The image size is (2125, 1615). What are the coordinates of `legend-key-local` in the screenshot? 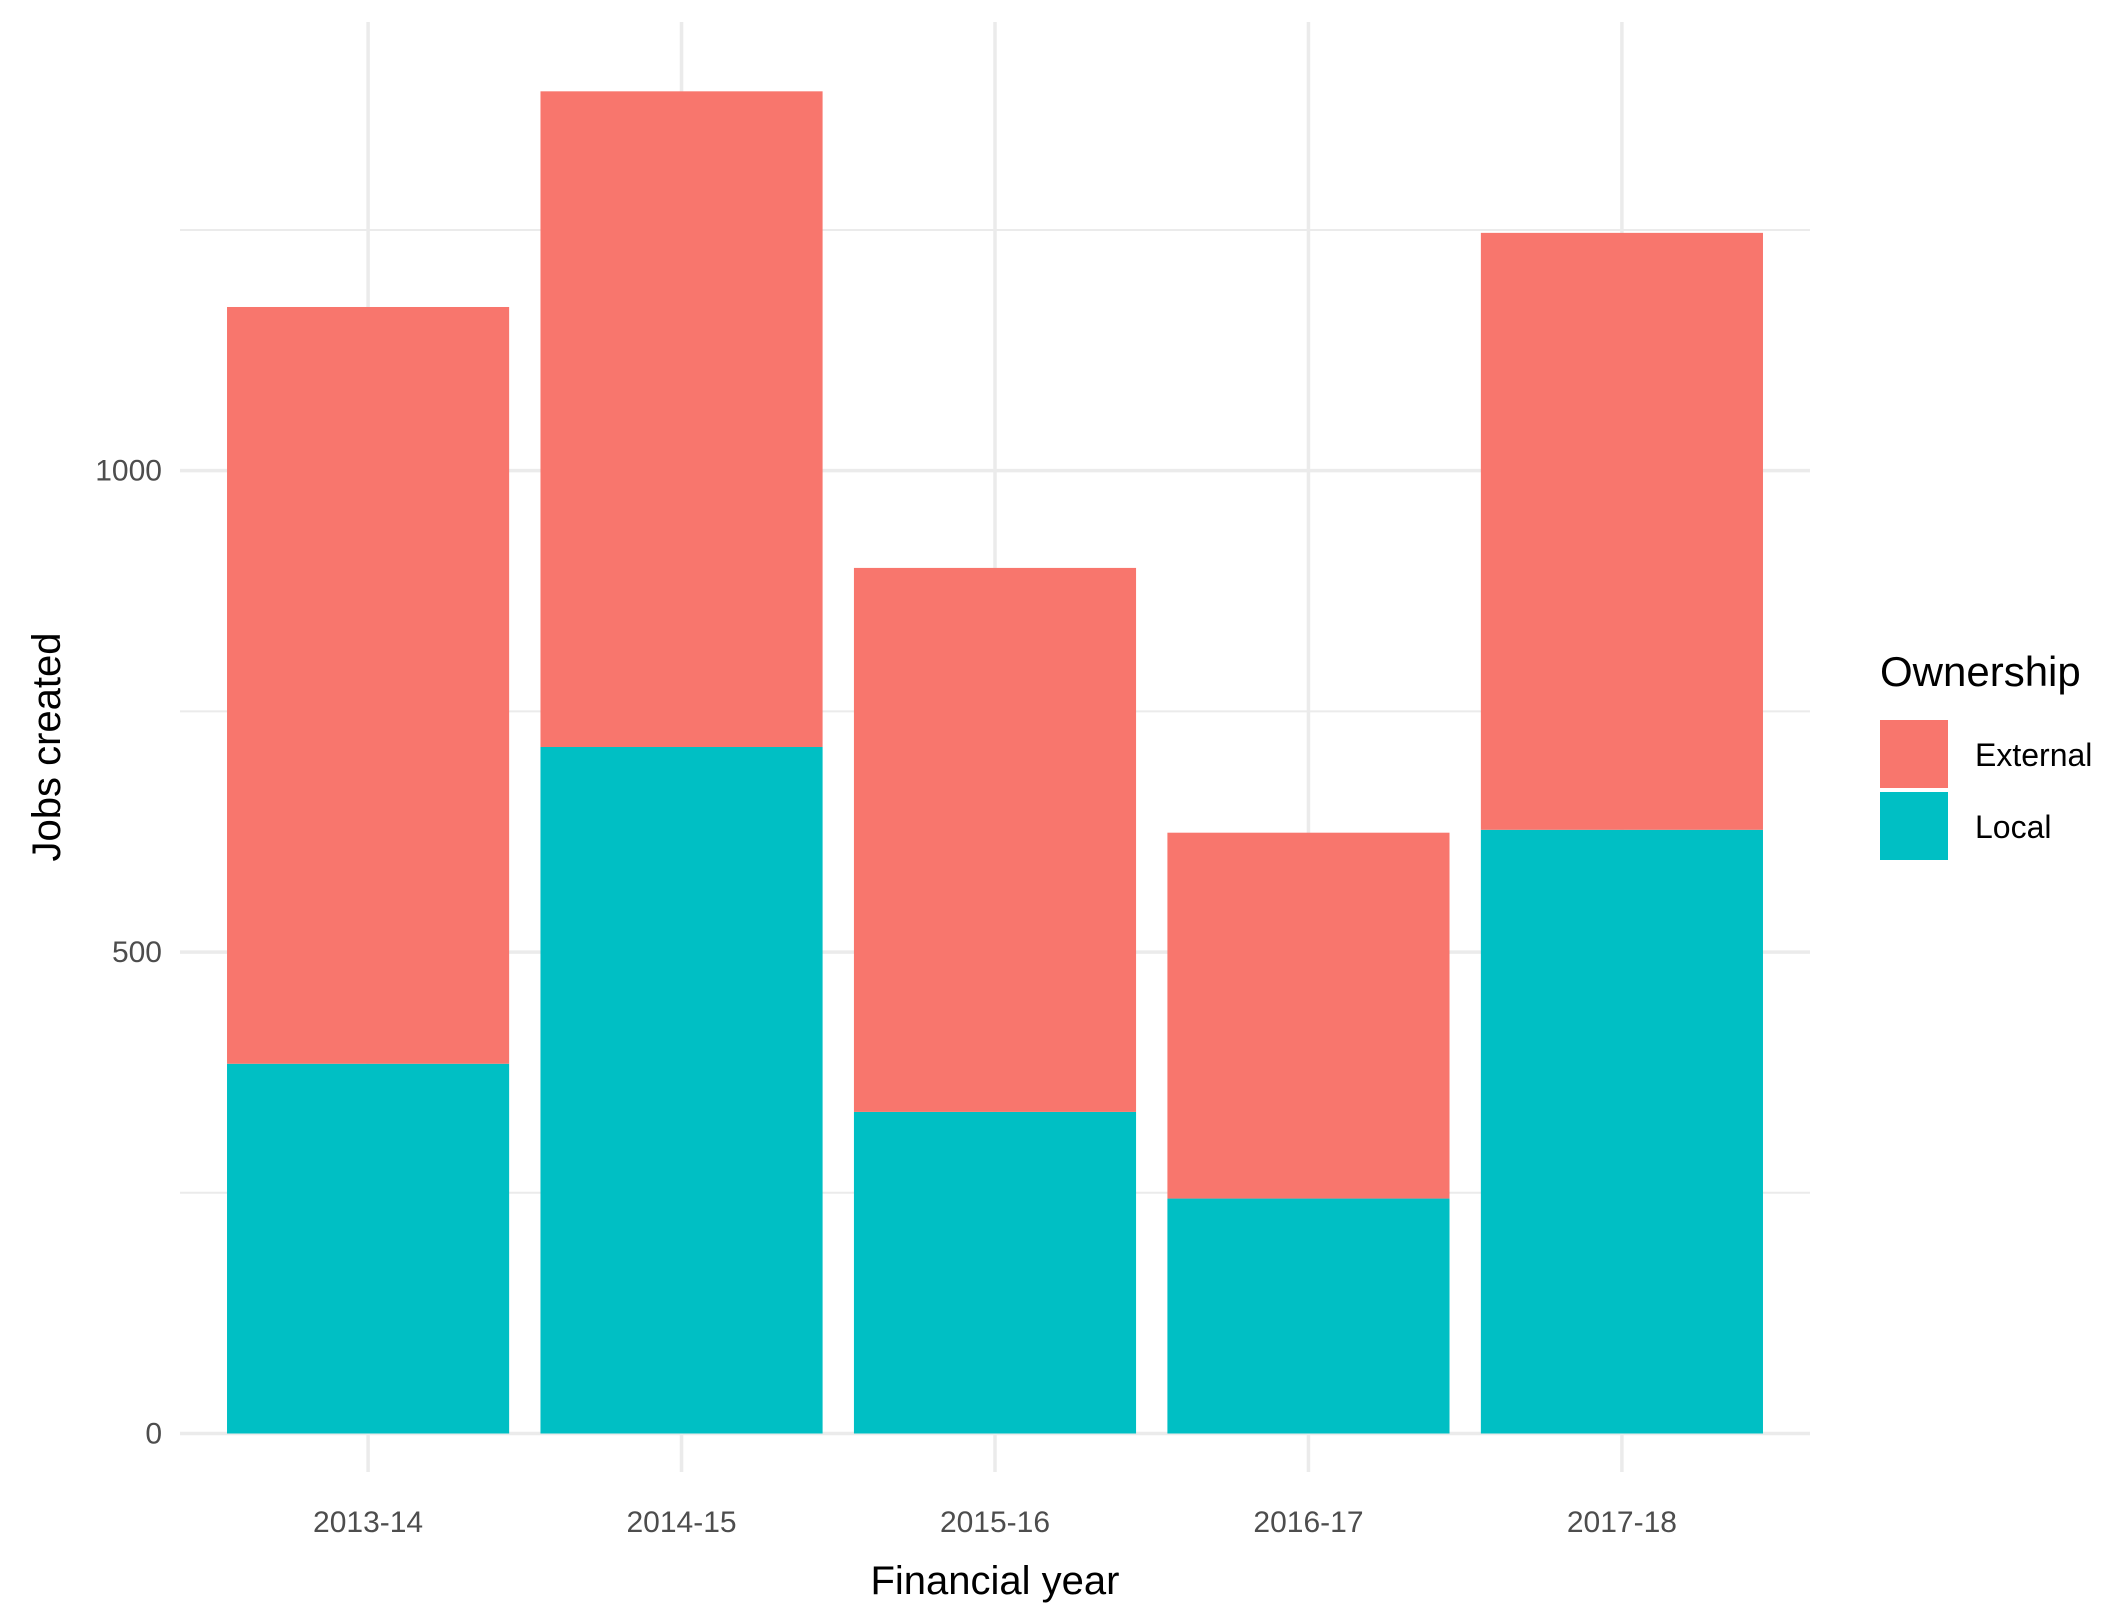 It's located at (1914, 826).